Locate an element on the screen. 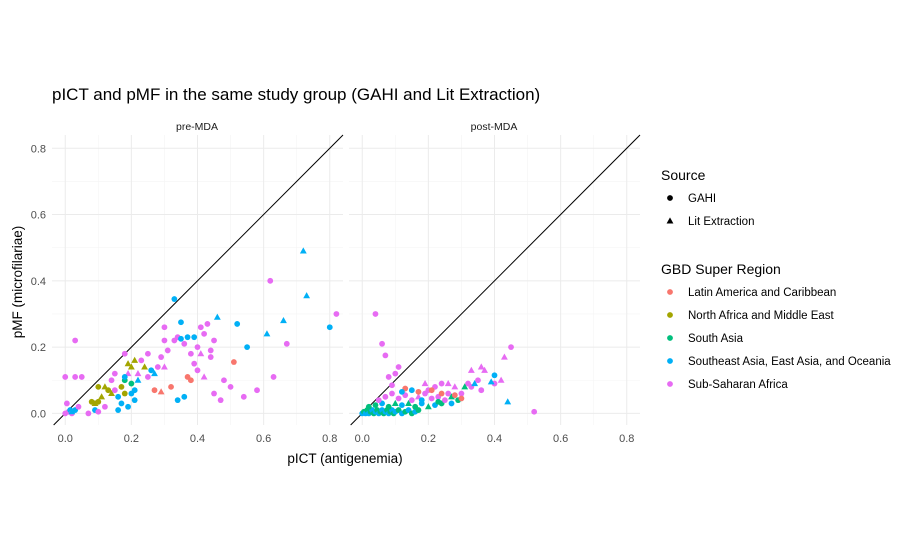 This screenshot has height=550, width=920. y-tick-labels: 0.0 0.2 0.4 0.6 0.8 is located at coordinates (38, 281).